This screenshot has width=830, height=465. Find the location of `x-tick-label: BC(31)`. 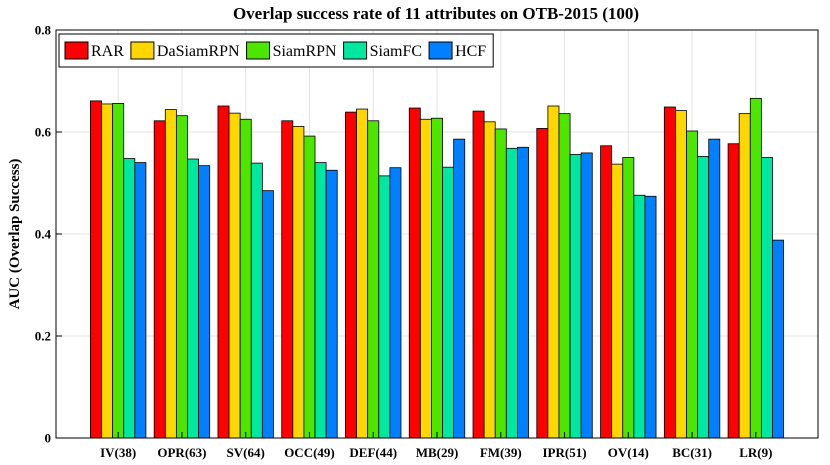

x-tick-label: BC(31) is located at coordinates (692, 452).